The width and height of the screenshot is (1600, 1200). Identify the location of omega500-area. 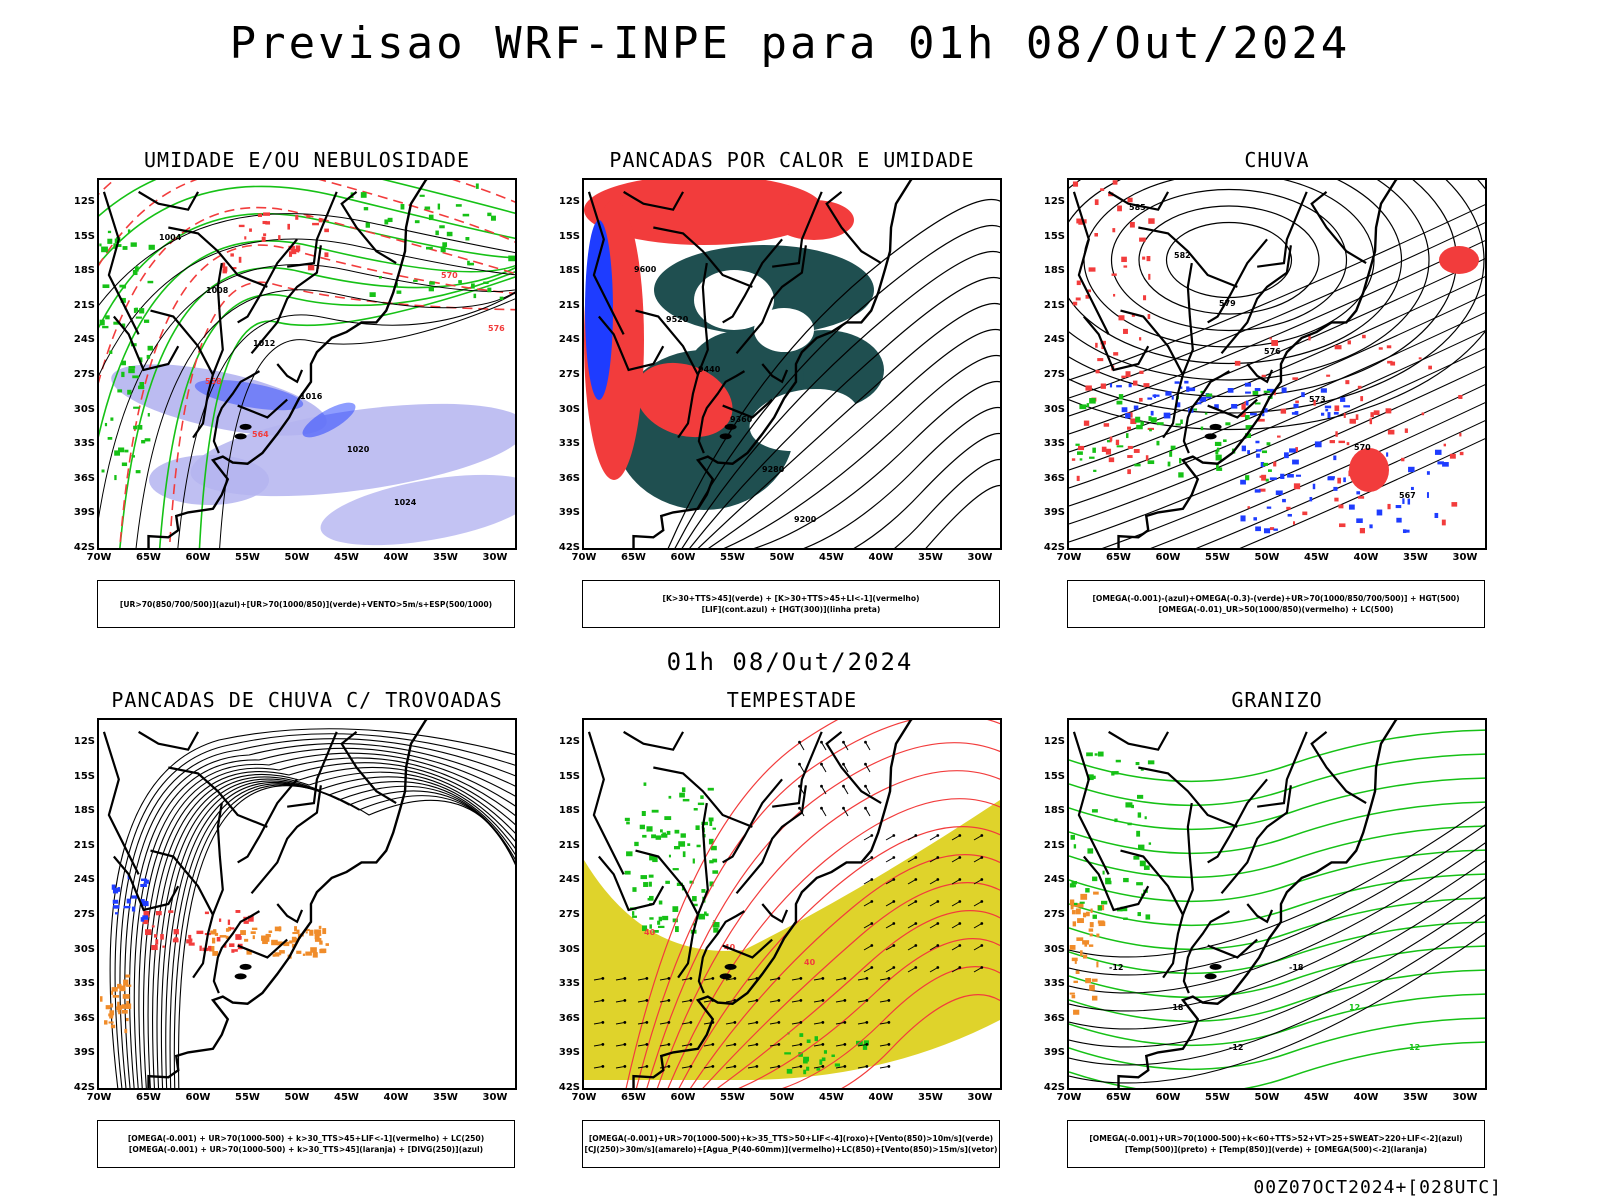
(1074, 905).